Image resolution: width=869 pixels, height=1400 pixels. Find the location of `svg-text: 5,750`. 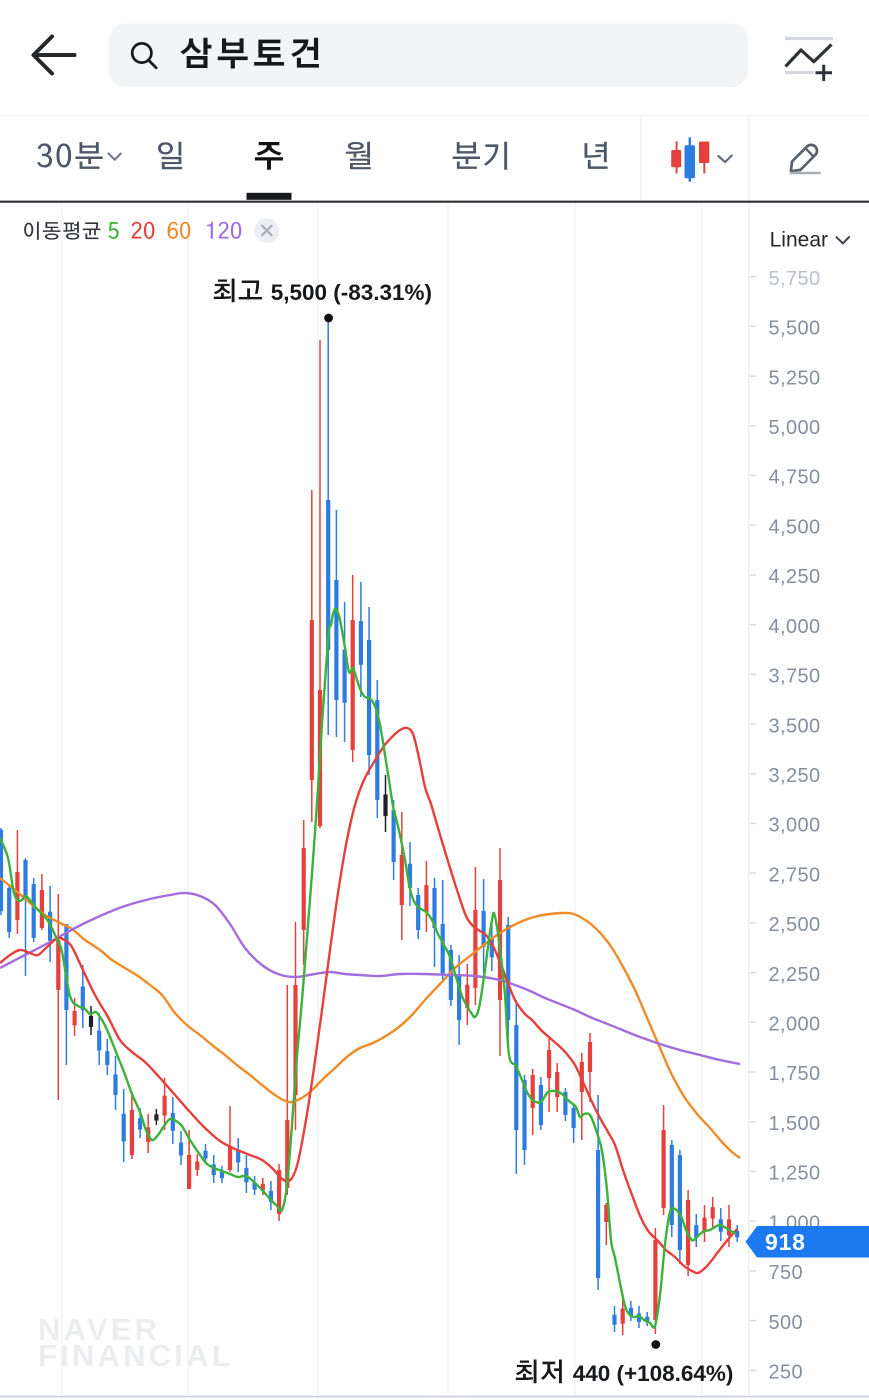

svg-text: 5,750 is located at coordinates (795, 279).